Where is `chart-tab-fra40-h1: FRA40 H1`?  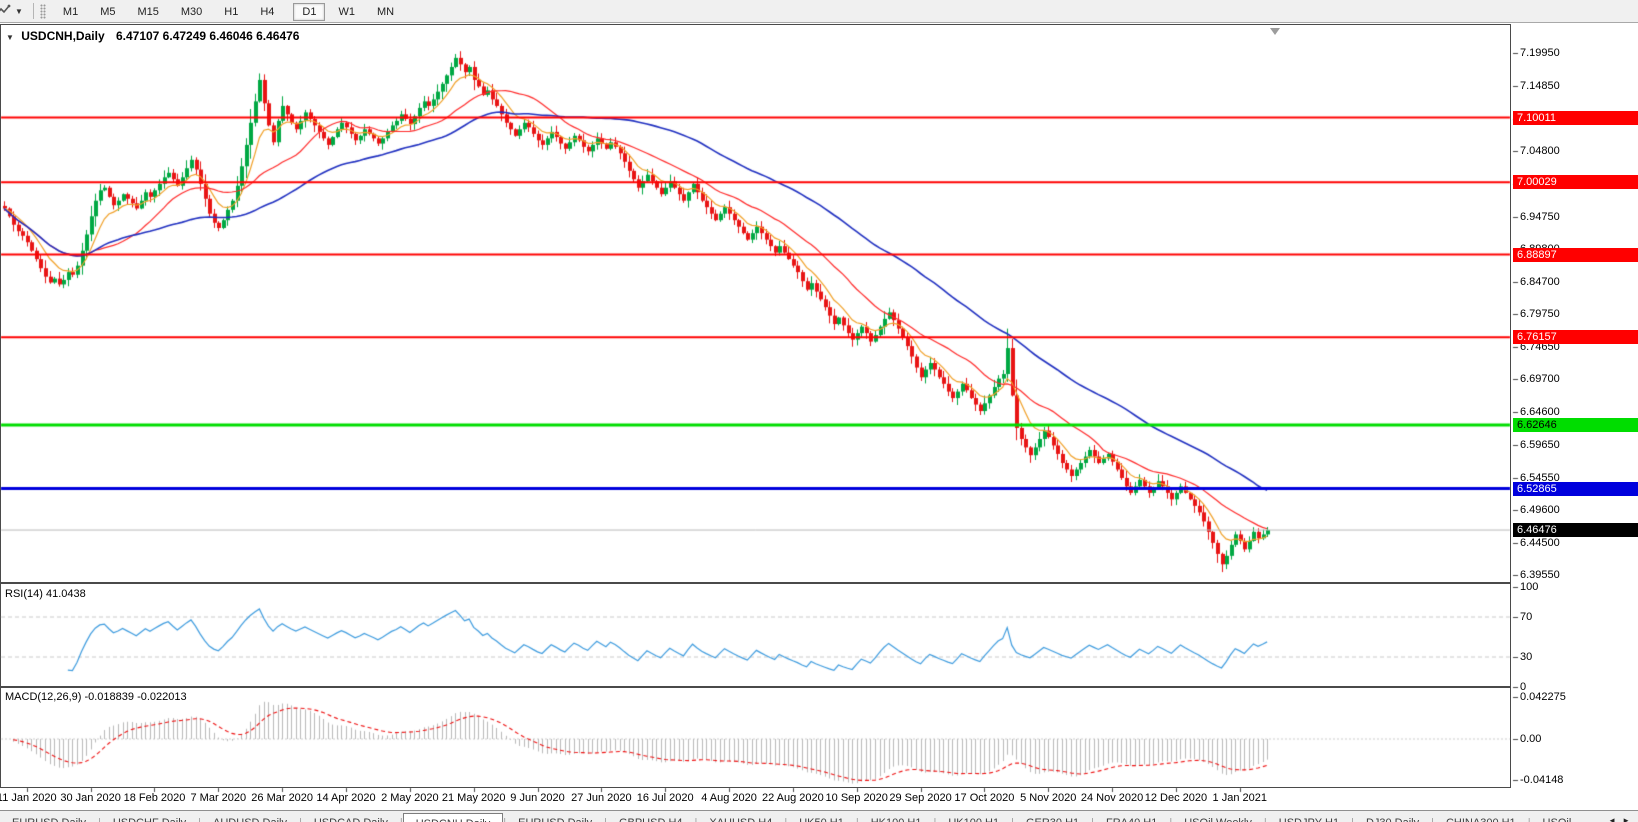
chart-tab-fra40-h1: FRA40 H1 is located at coordinates (1131, 817).